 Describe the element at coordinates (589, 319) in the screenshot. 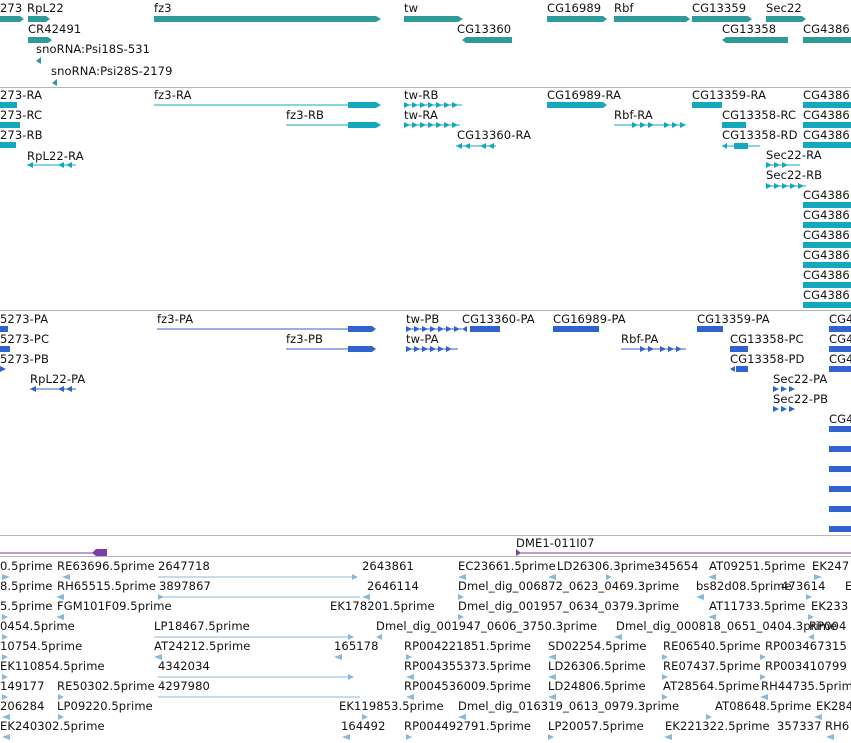

I see `protein-label: CG16989-PA` at that location.